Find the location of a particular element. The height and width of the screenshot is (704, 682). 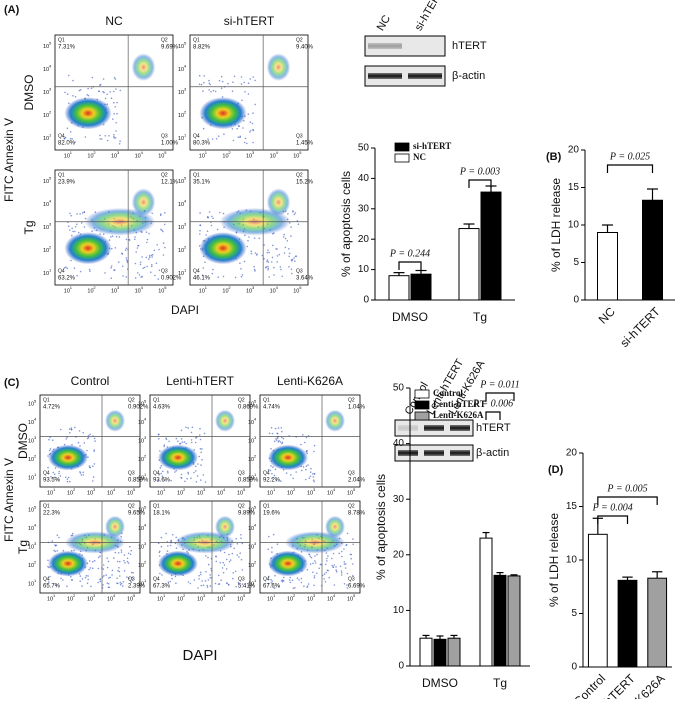

quadrant-percent: 67.6% is located at coordinates (272, 587).